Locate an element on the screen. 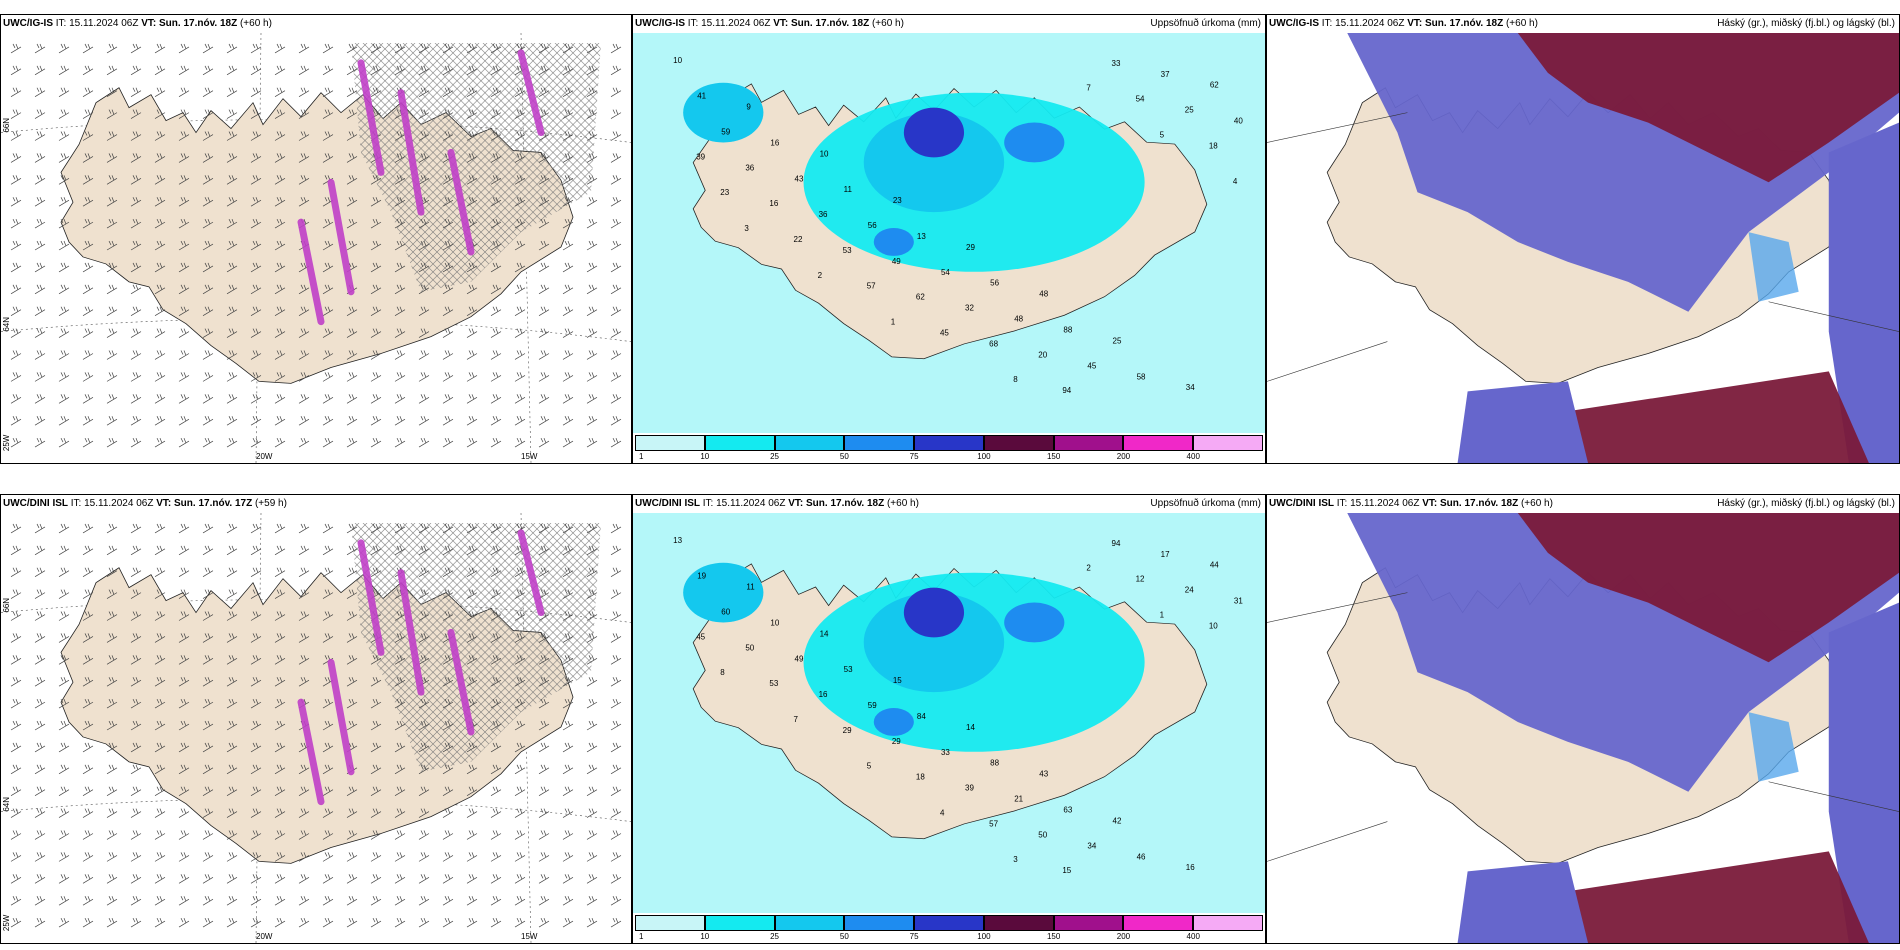  precip-value: 4 is located at coordinates (942, 813).